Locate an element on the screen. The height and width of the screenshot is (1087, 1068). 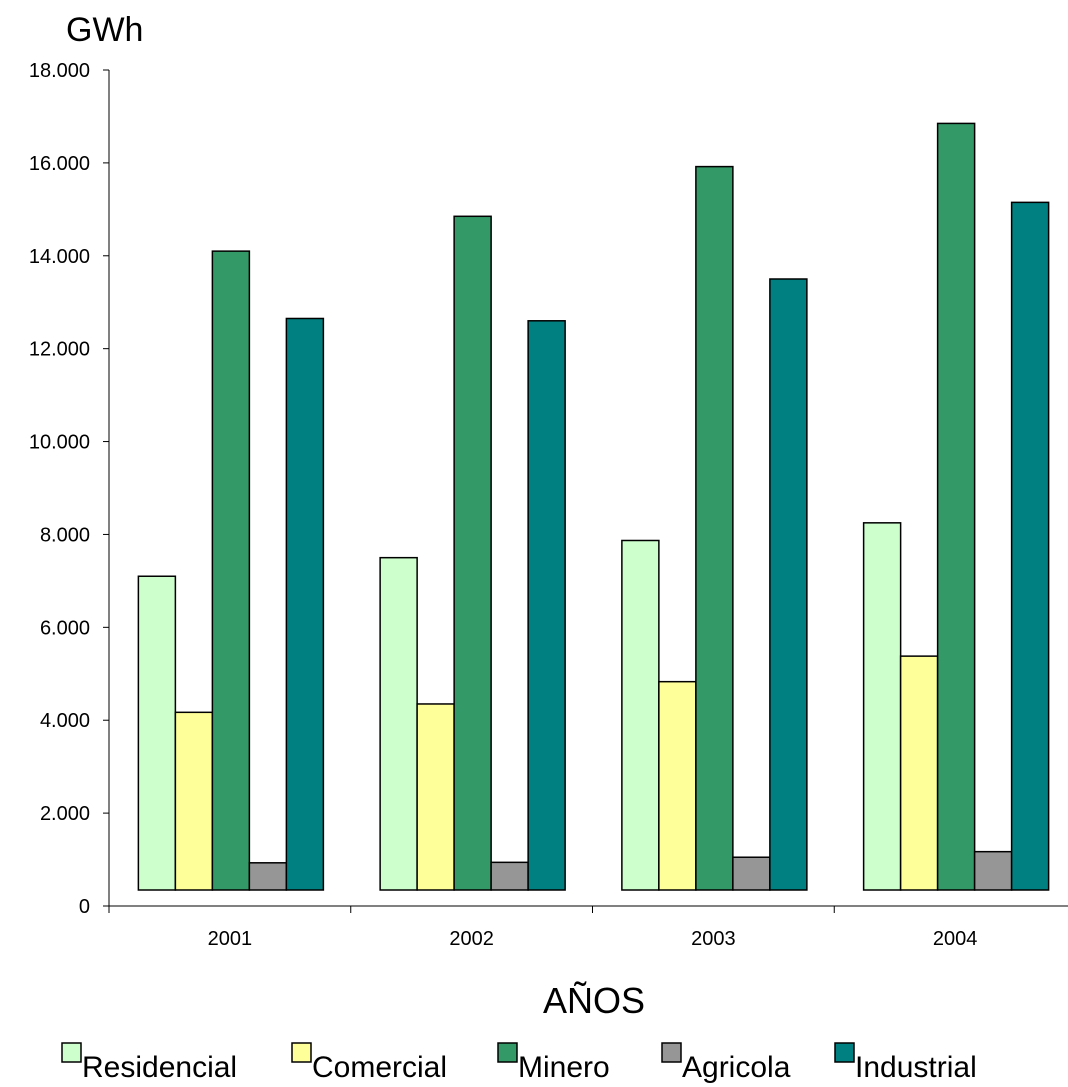
bar-industrial-2004 is located at coordinates (1030, 546).